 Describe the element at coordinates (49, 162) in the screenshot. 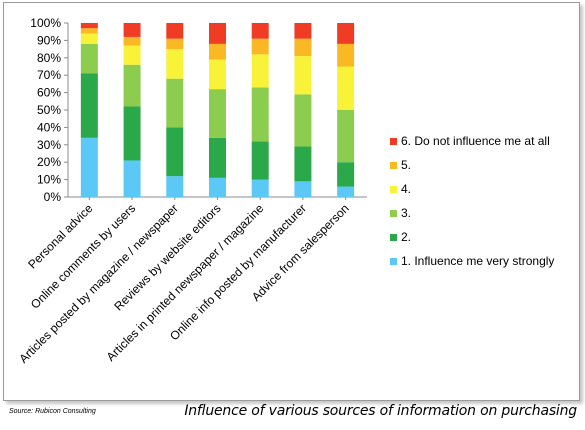

I see `y-tick-label: 20%` at that location.